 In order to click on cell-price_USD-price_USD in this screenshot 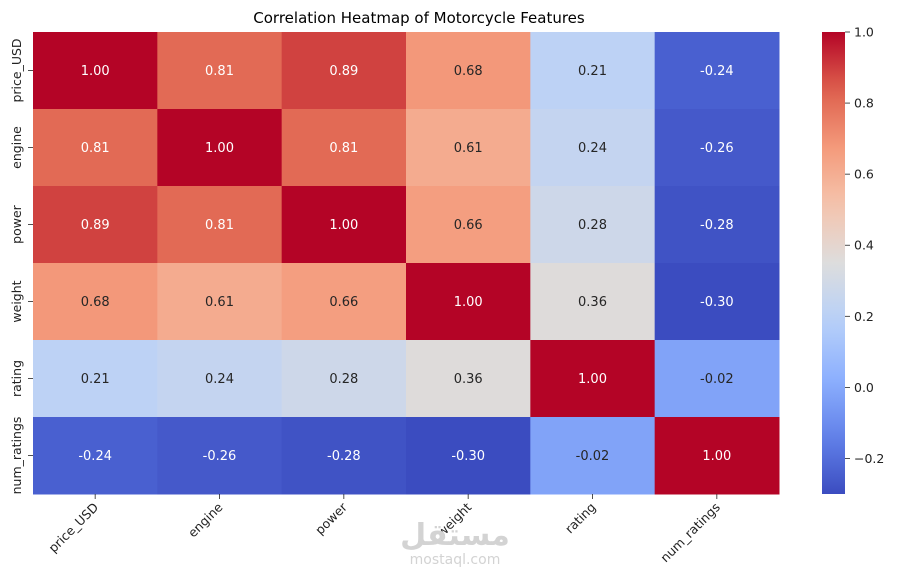, I will do `click(95, 71)`.